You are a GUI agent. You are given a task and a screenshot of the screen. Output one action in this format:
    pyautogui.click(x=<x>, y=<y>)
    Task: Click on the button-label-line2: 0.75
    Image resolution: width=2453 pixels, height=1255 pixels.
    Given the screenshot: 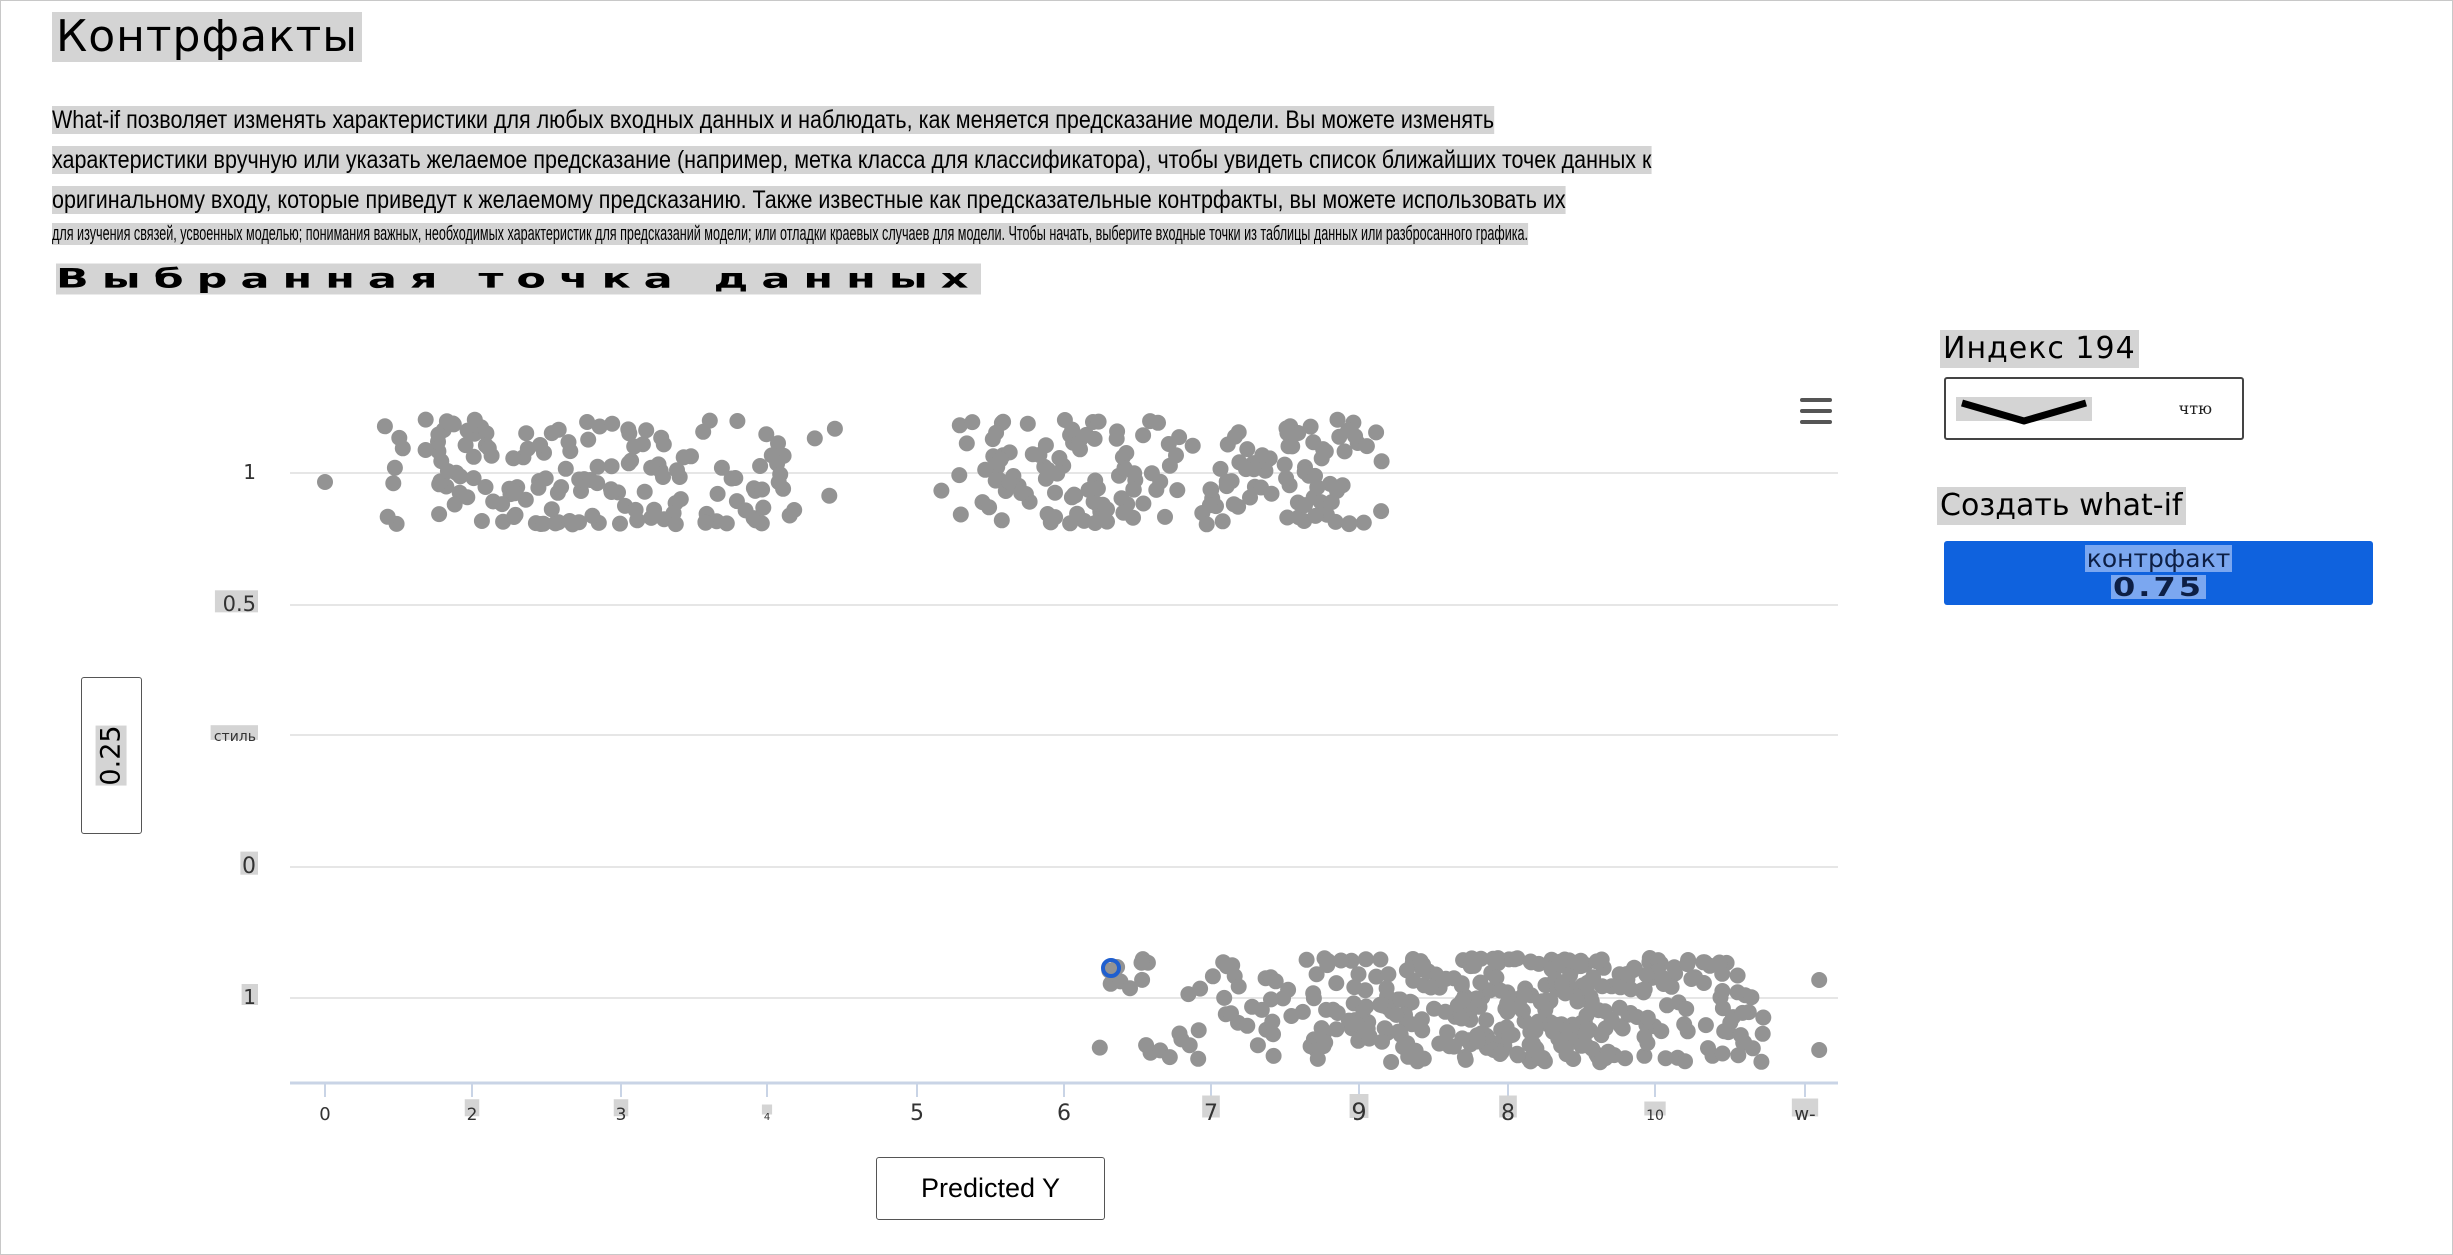 What is the action you would take?
    pyautogui.click(x=2158, y=586)
    